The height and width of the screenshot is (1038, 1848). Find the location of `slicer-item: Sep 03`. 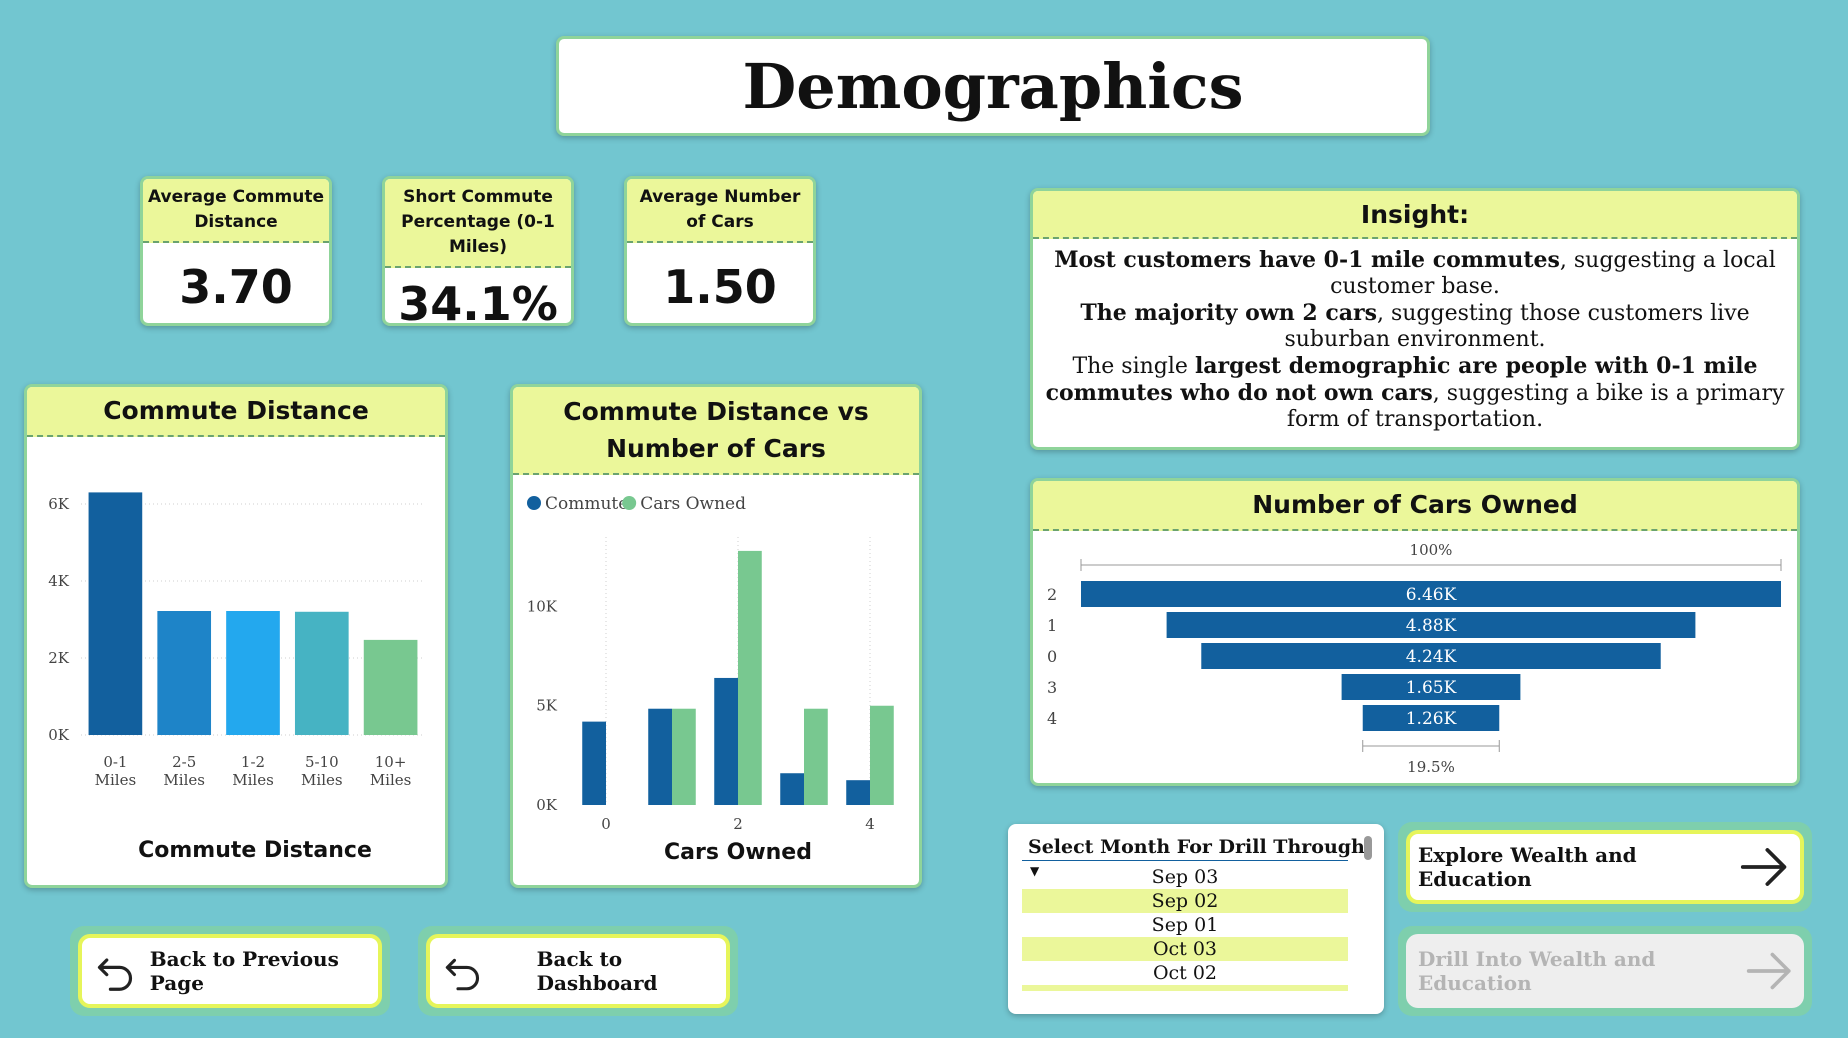

slicer-item: Sep 03 is located at coordinates (1185, 877).